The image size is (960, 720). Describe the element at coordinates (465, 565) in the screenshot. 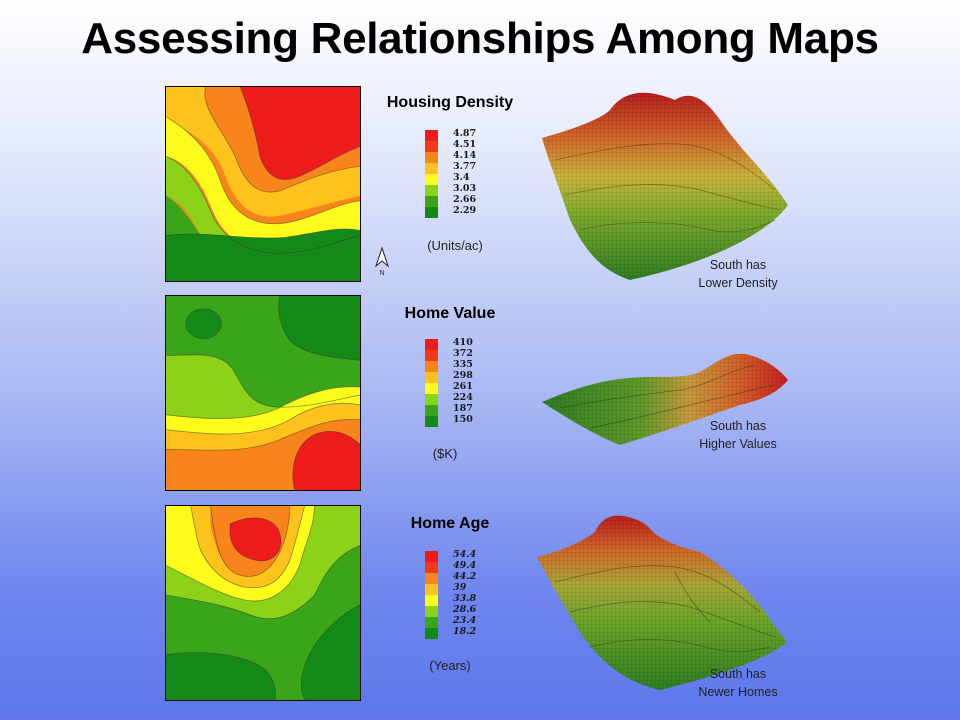

I see `legend-tick: 49.4` at that location.